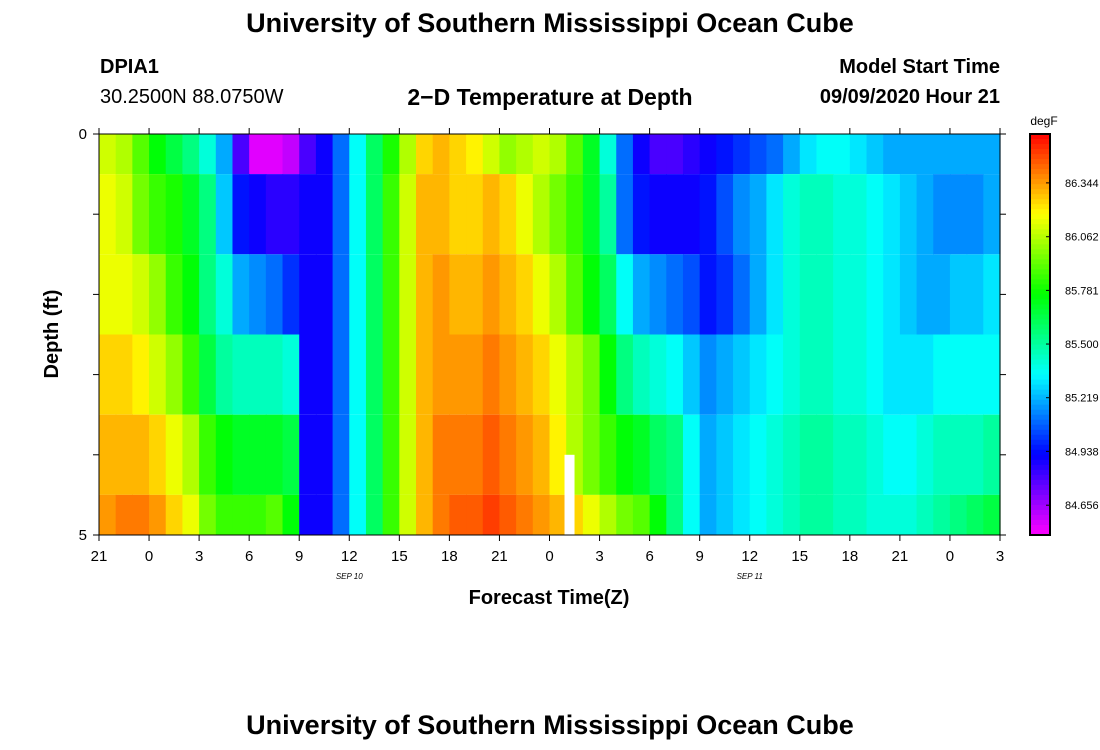  Describe the element at coordinates (699, 556) in the screenshot. I see `x-tick-label: 9` at that location.